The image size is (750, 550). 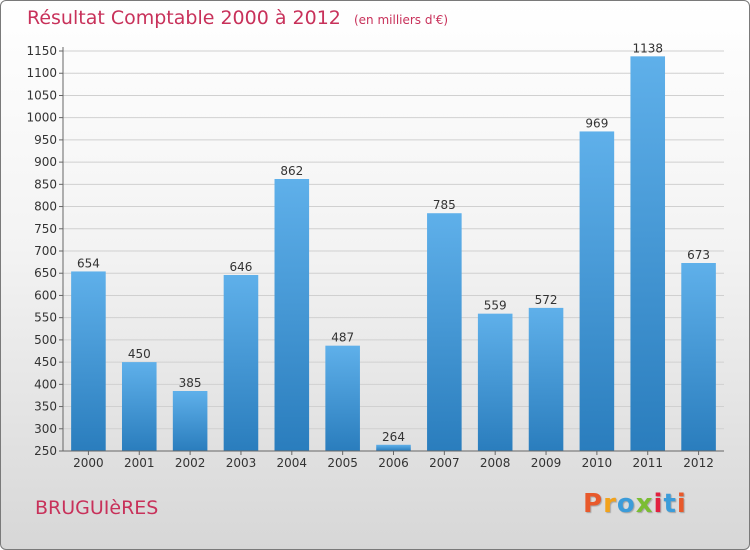 What do you see at coordinates (342, 398) in the screenshot?
I see `bar-2005` at bounding box center [342, 398].